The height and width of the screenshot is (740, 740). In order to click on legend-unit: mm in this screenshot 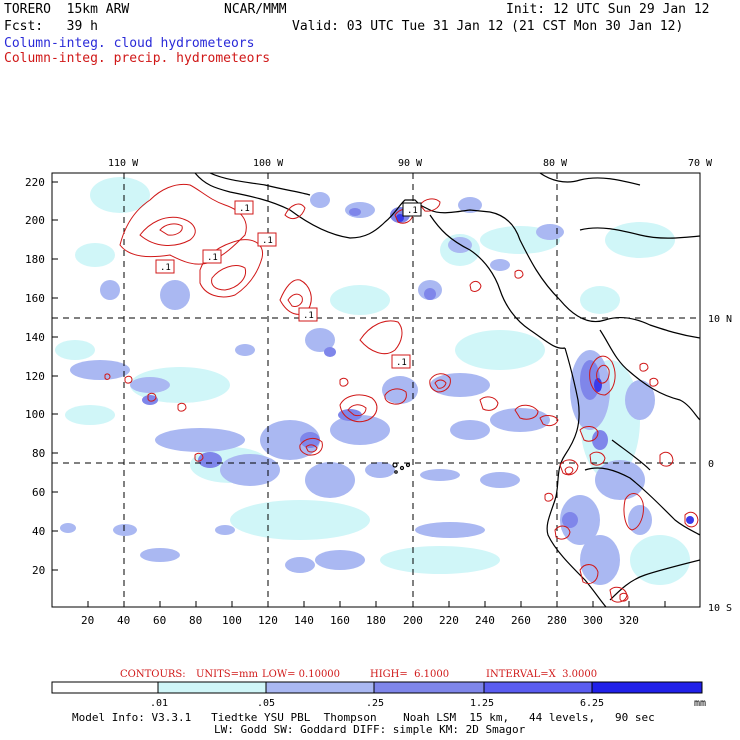, I will do `click(700, 703)`.